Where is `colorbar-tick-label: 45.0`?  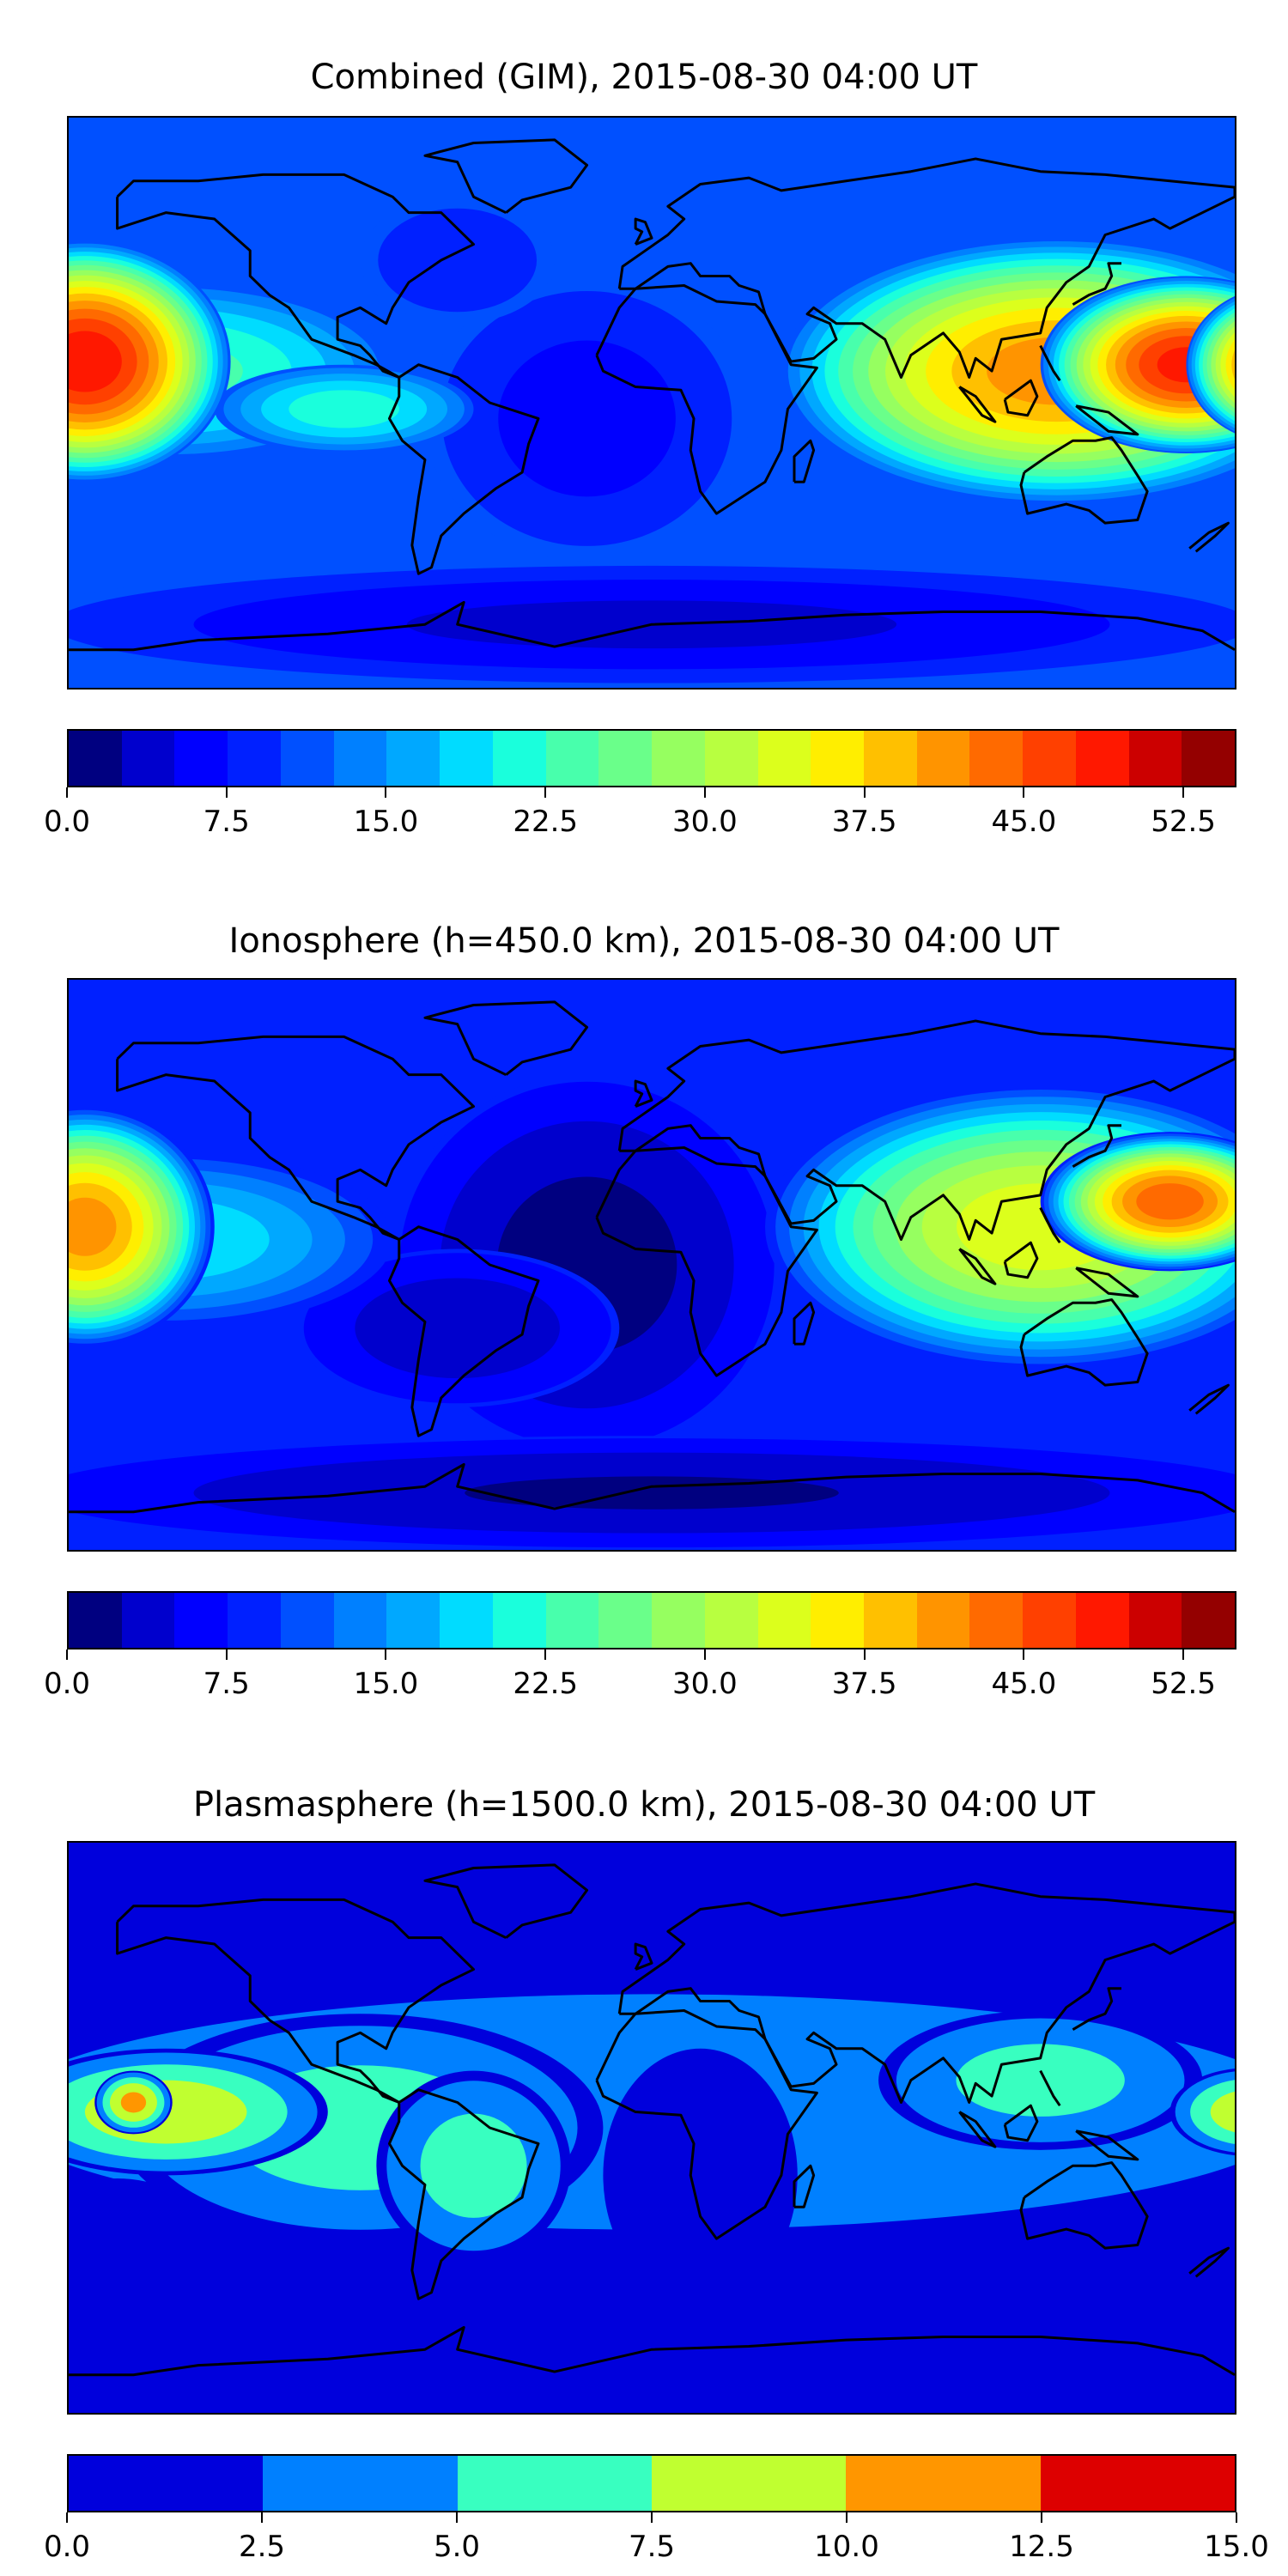 colorbar-tick-label: 45.0 is located at coordinates (1024, 822).